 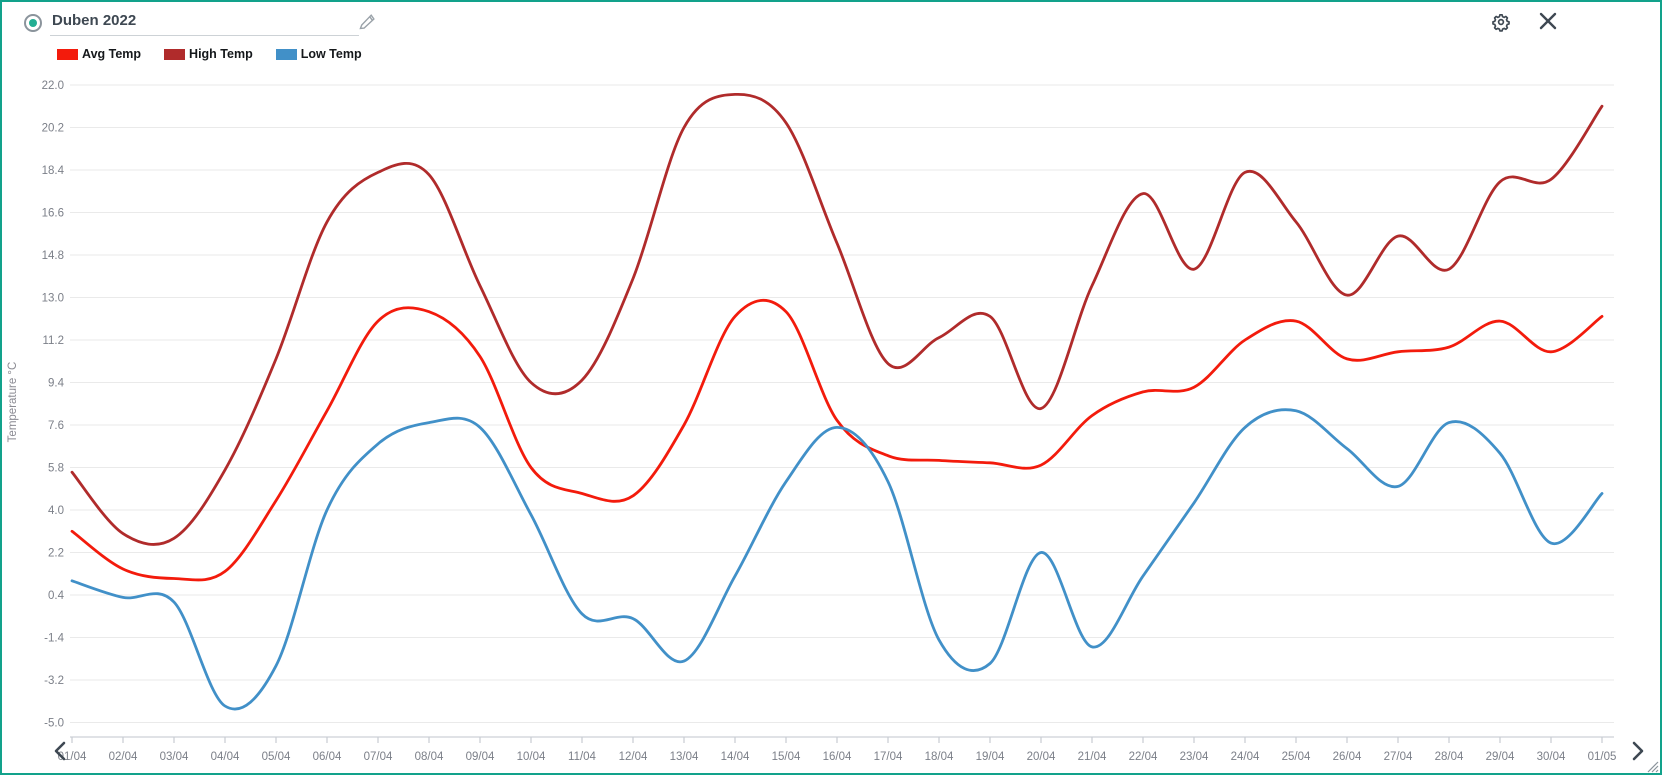 I want to click on x-tick-label: 25/04, so click(x=1296, y=757).